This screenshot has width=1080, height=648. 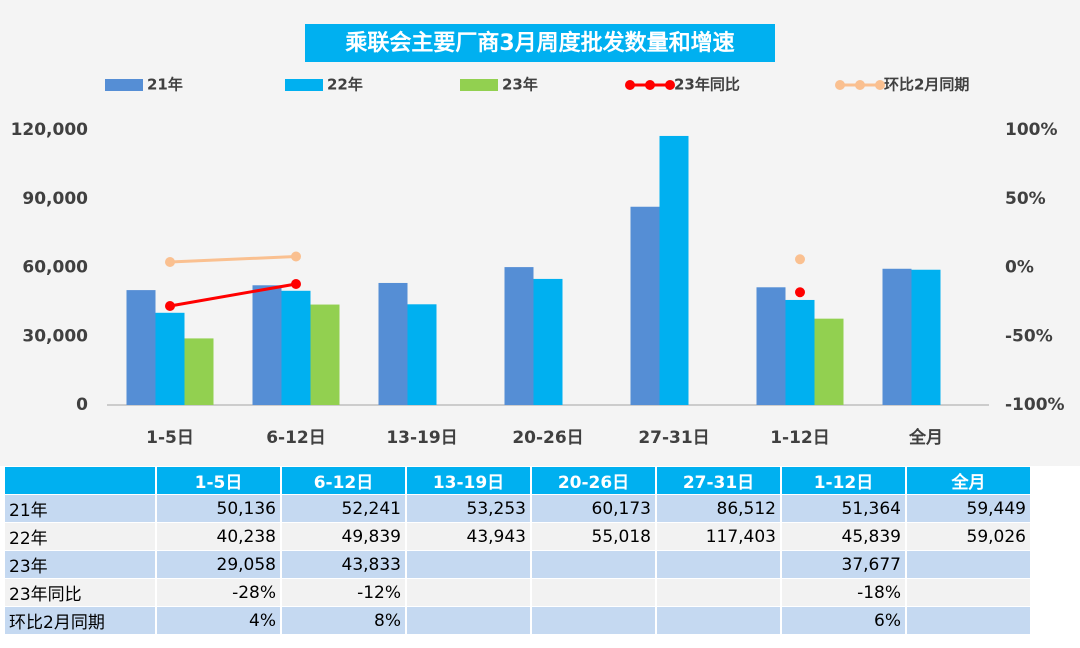 I want to click on y-tick-label: 120,000, so click(x=50, y=130).